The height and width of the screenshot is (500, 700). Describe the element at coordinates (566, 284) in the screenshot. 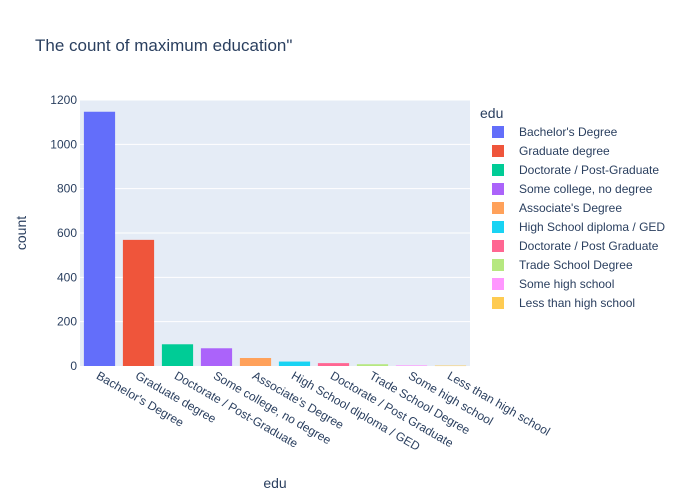

I see `legend-item-label: Some high school` at that location.